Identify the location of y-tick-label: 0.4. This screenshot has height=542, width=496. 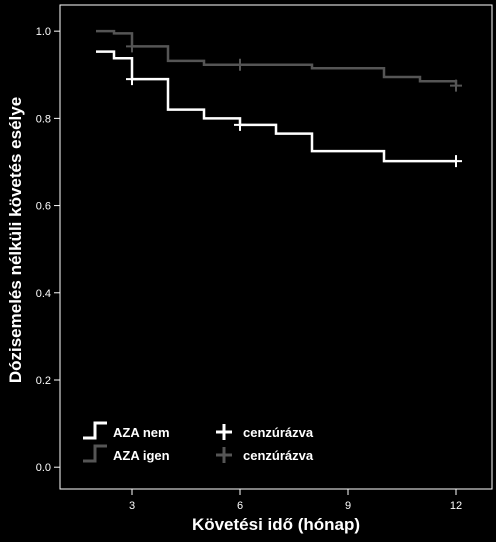
(43, 294).